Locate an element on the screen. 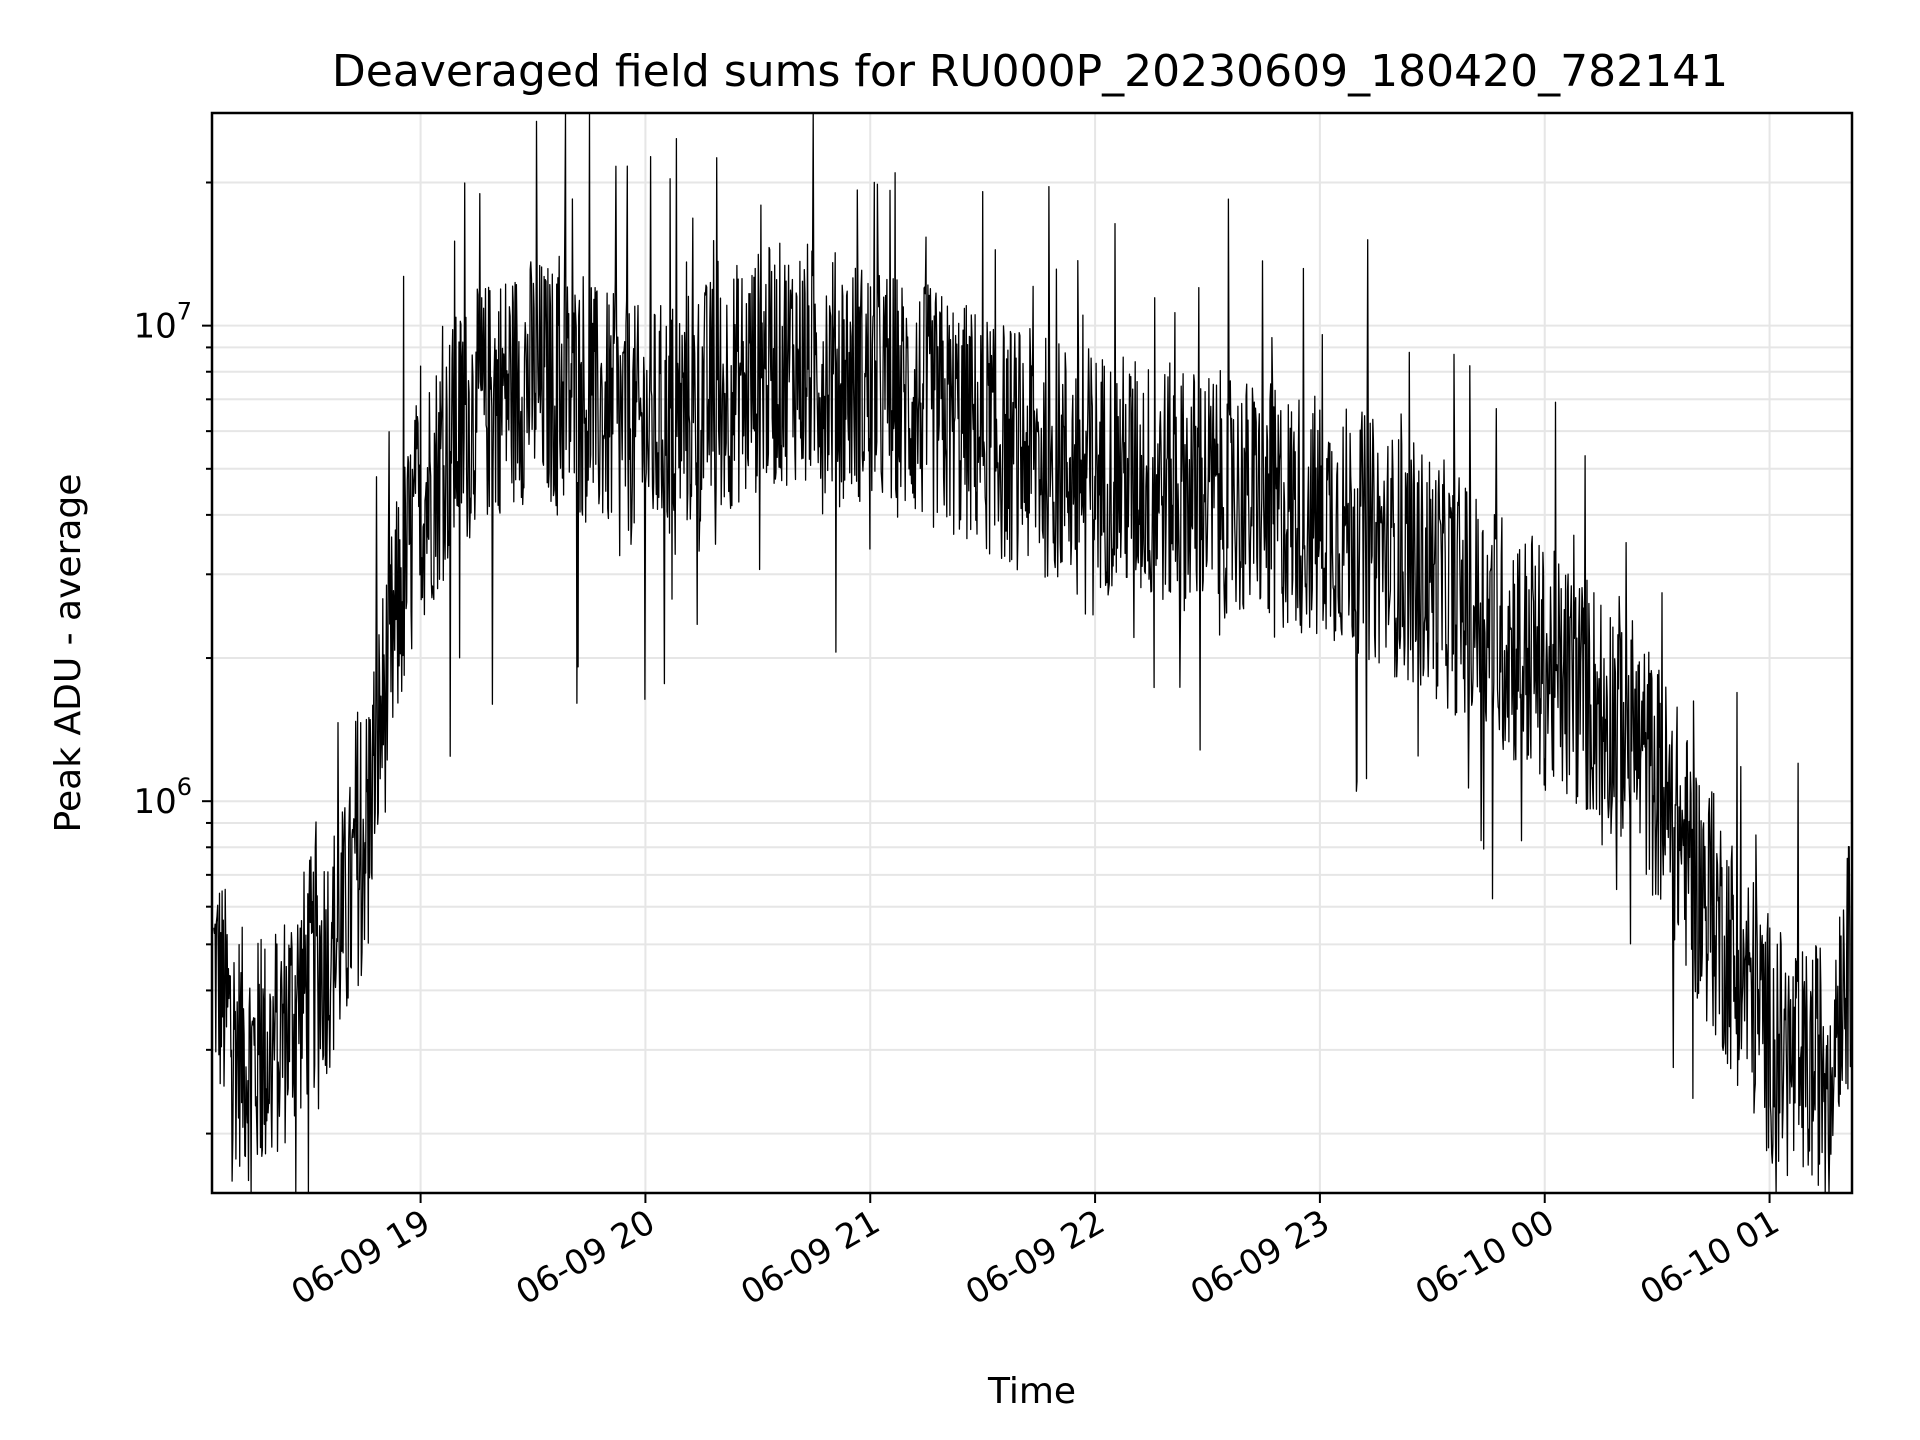 Image resolution: width=1920 pixels, height=1440 pixels. x-tick-label: 06-09 19 is located at coordinates (361, 1257).